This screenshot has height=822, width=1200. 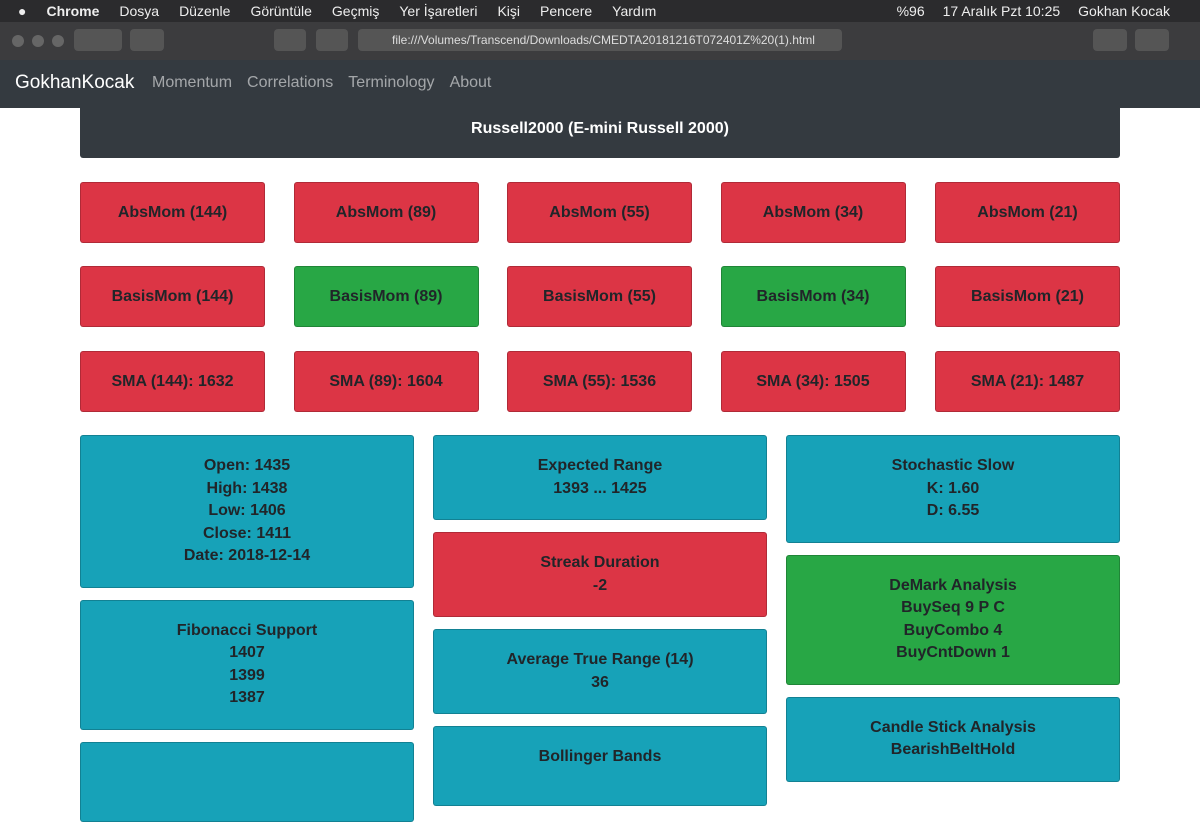 I want to click on signal-tile: SMA (55): 1536, so click(x=599, y=381).